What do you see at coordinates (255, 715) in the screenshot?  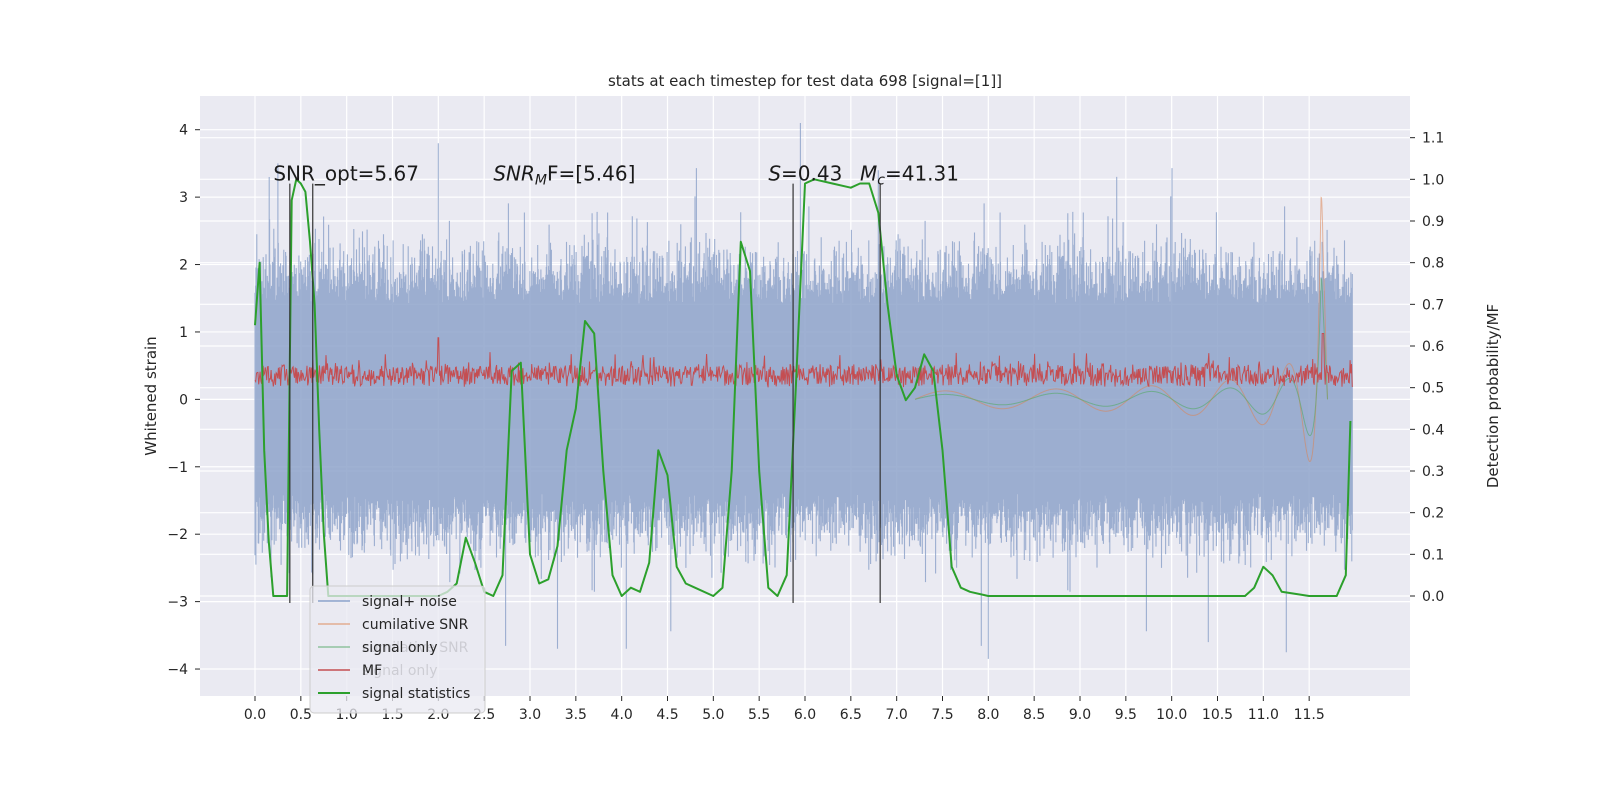 I see `x-tick-label: 0.0` at bounding box center [255, 715].